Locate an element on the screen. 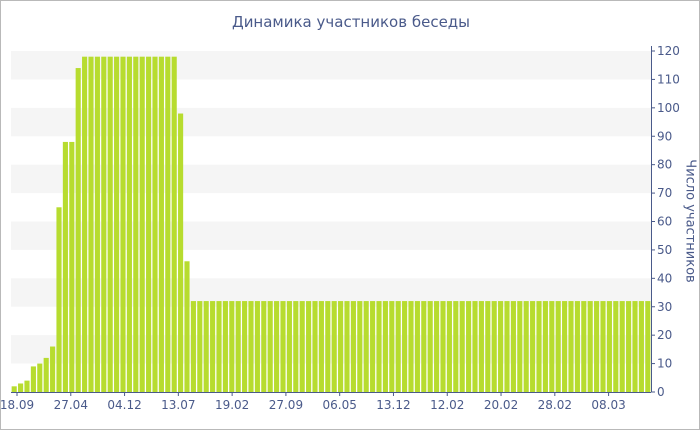 This screenshot has height=431, width=700. y-tick-label: 100 is located at coordinates (668, 108).